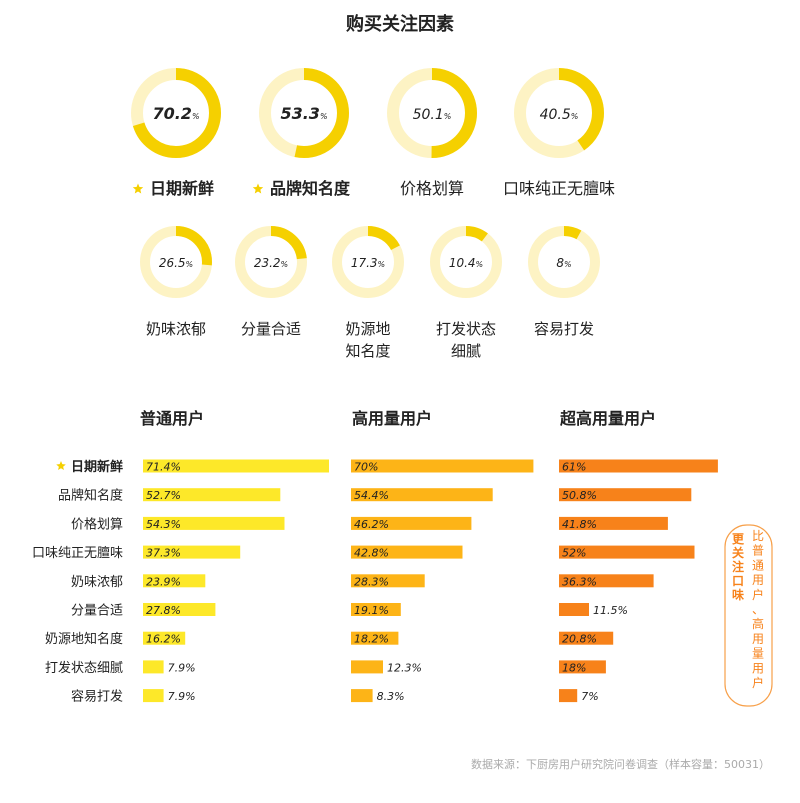 The height and width of the screenshot is (803, 800). Describe the element at coordinates (574, 467) in the screenshot. I see `bar-value-label: 61%` at that location.